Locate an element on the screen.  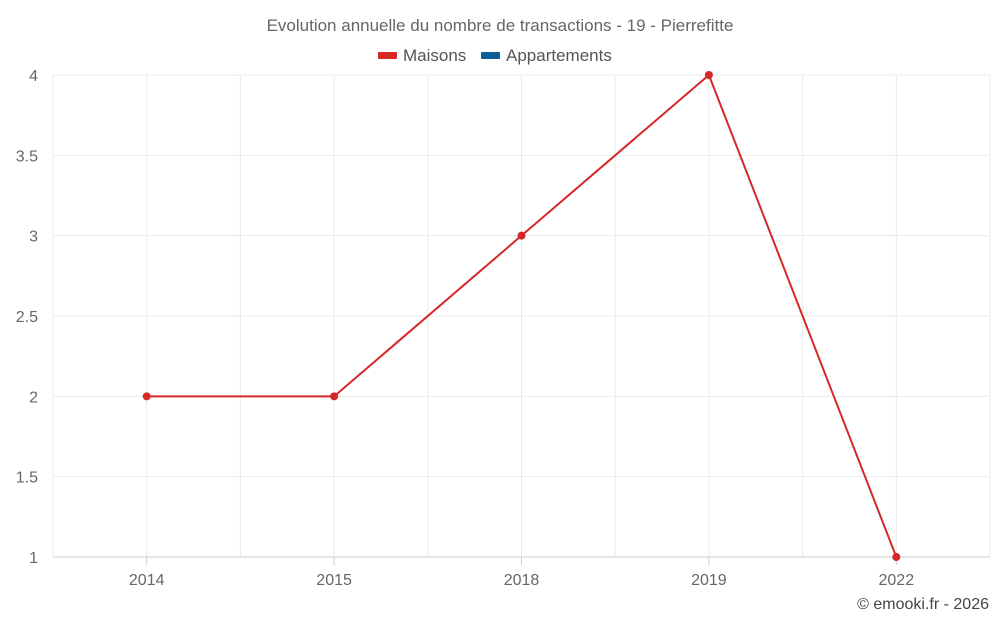
x-tick-label: 2015 is located at coordinates (334, 580).